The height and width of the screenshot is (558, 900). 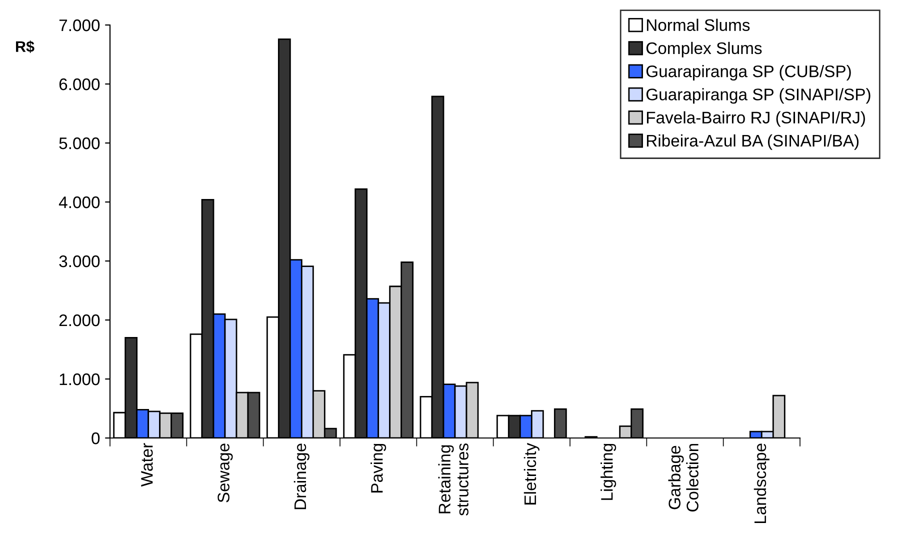 I want to click on x-tick-label: Landscape, so click(x=762, y=484).